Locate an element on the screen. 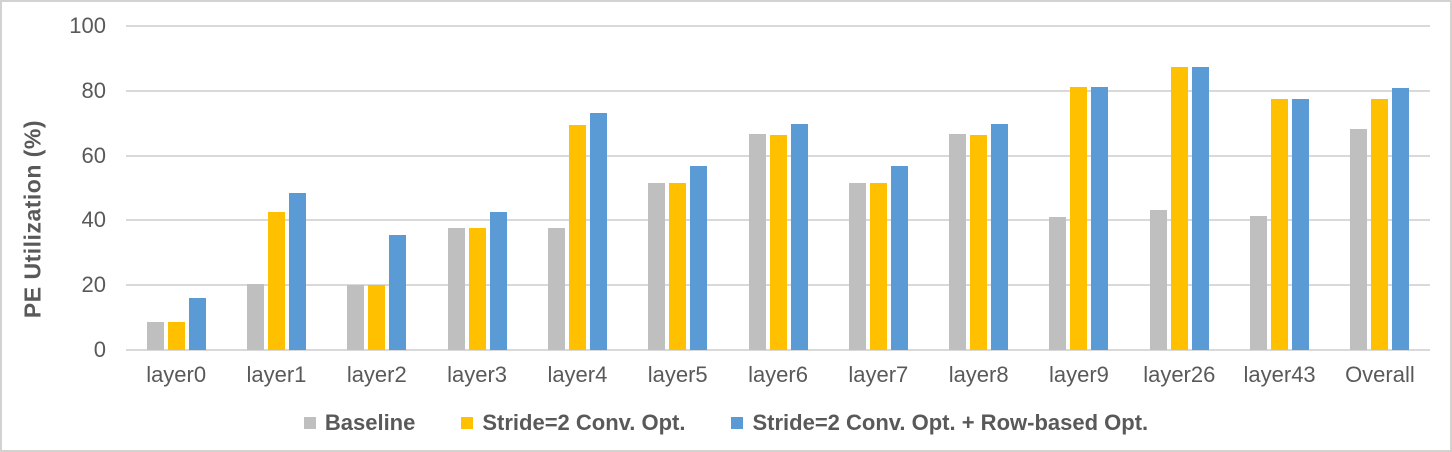  bar-layer4-series0 is located at coordinates (556, 288).